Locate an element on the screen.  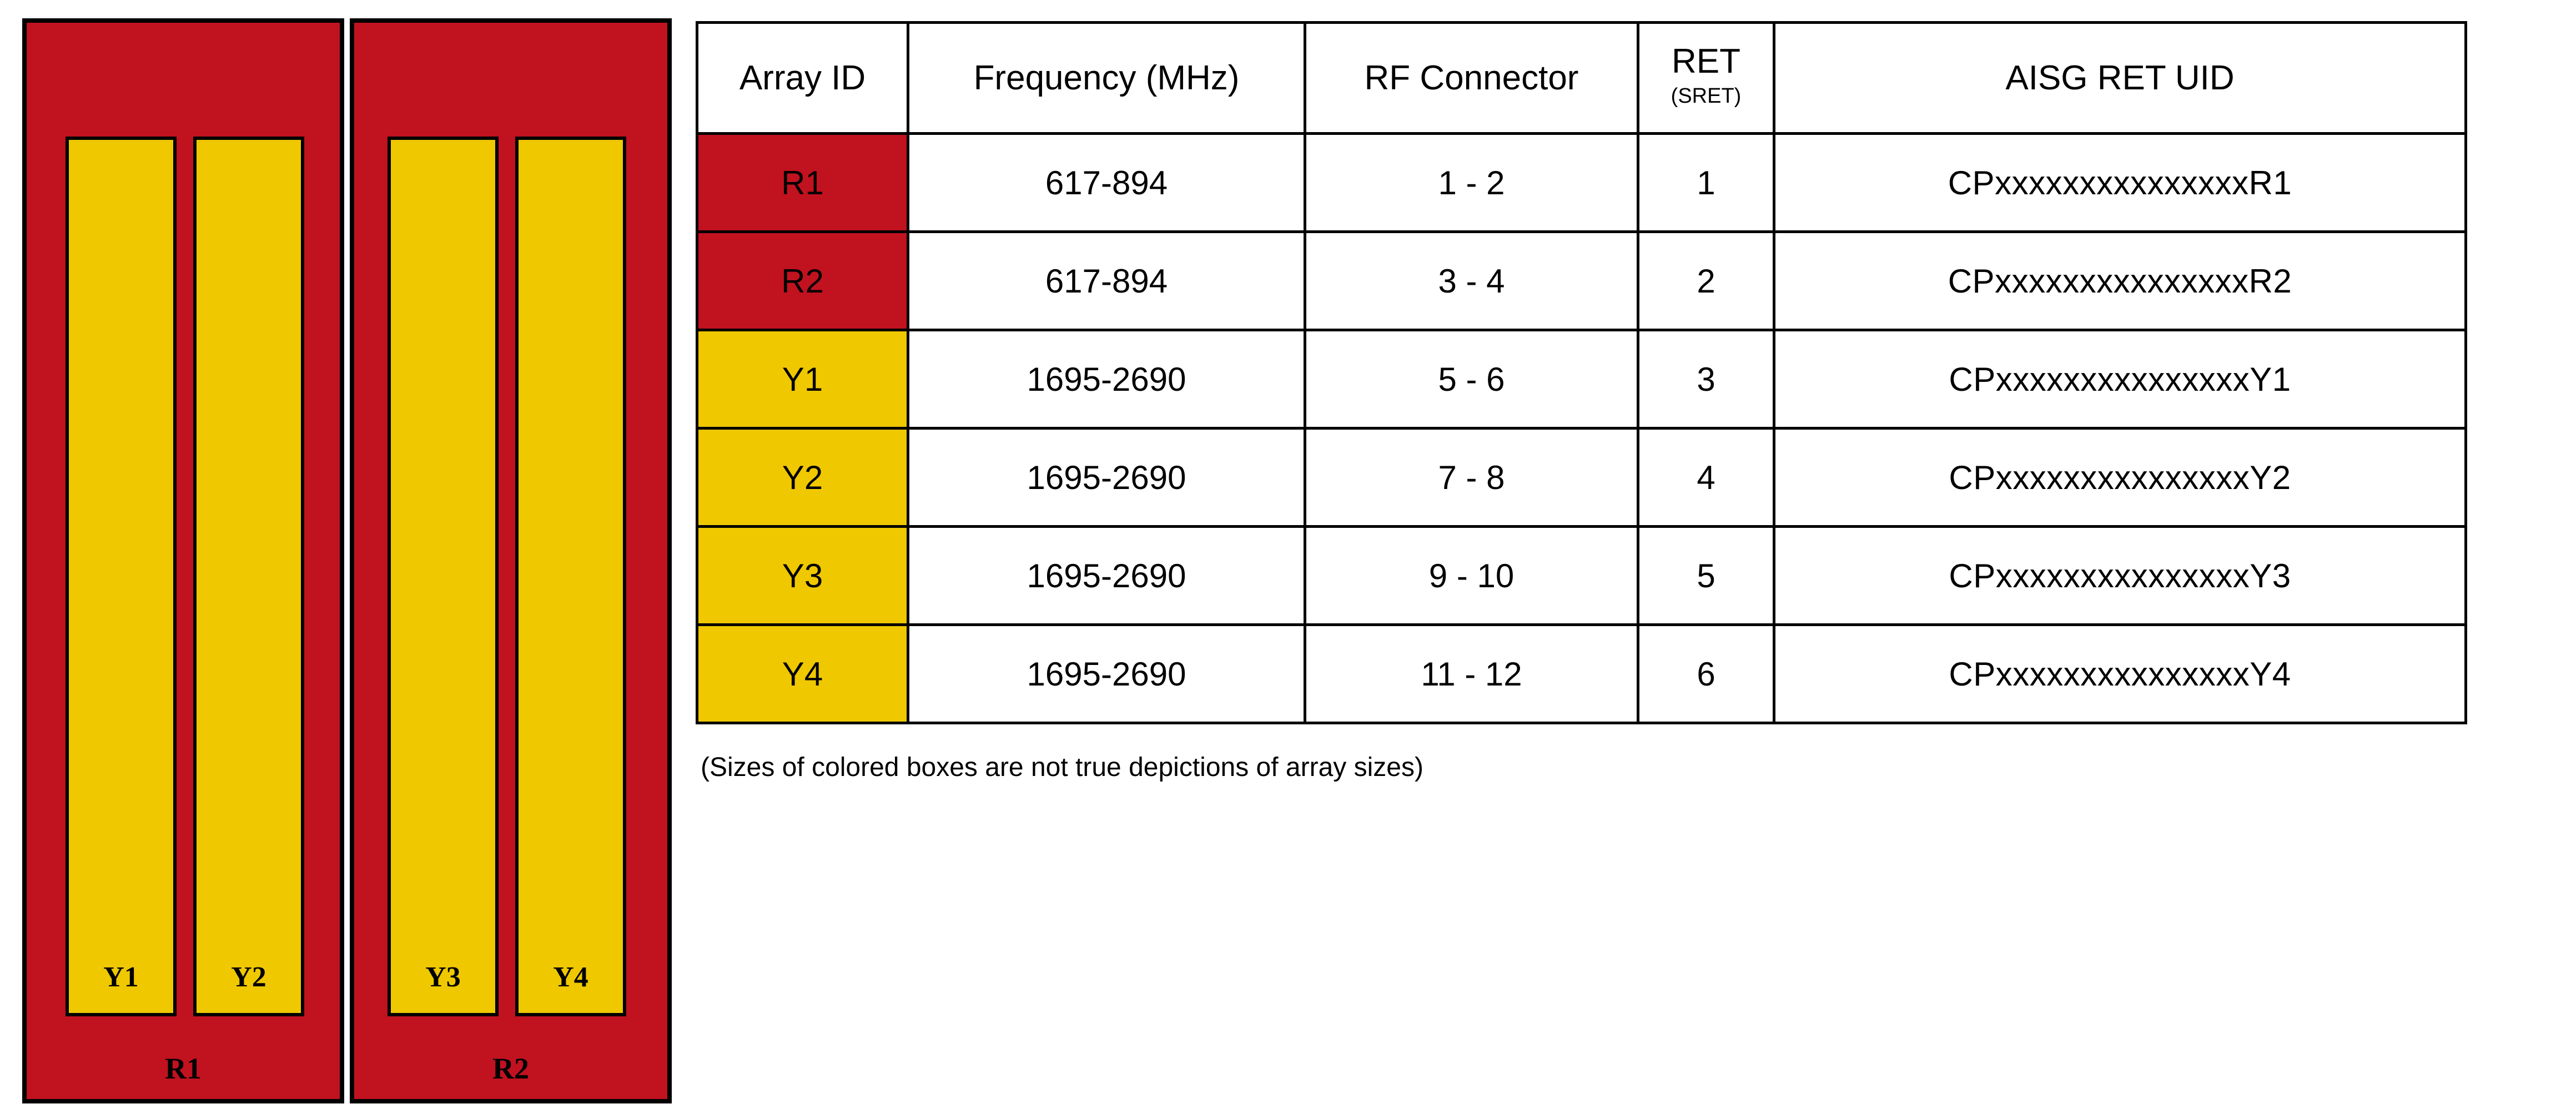
panel-label-r1: R1 is located at coordinates (183, 1068).